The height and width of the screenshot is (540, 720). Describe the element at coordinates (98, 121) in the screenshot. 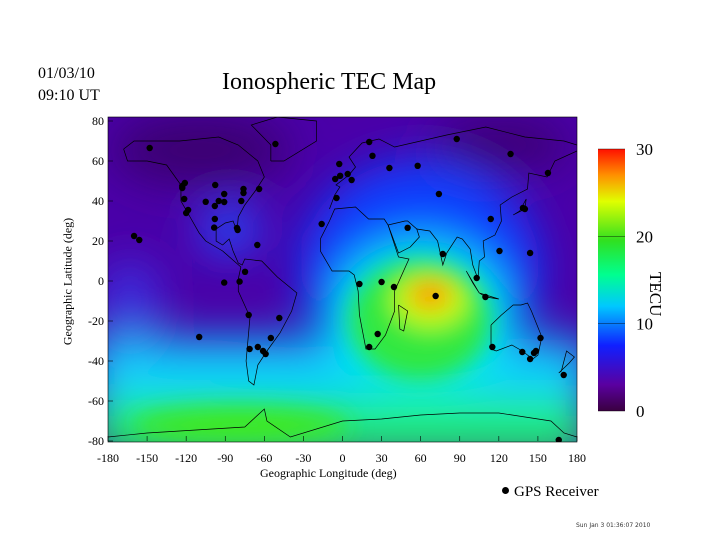

I see `y-tick-label: 80` at that location.